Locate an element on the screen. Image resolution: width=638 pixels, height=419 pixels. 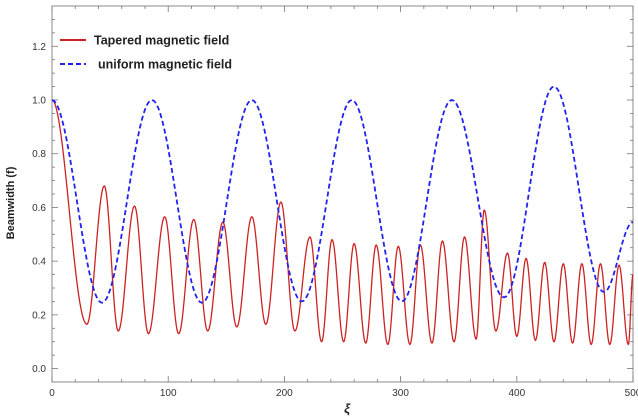
y-tick-label: 1.0 is located at coordinates (39, 101).